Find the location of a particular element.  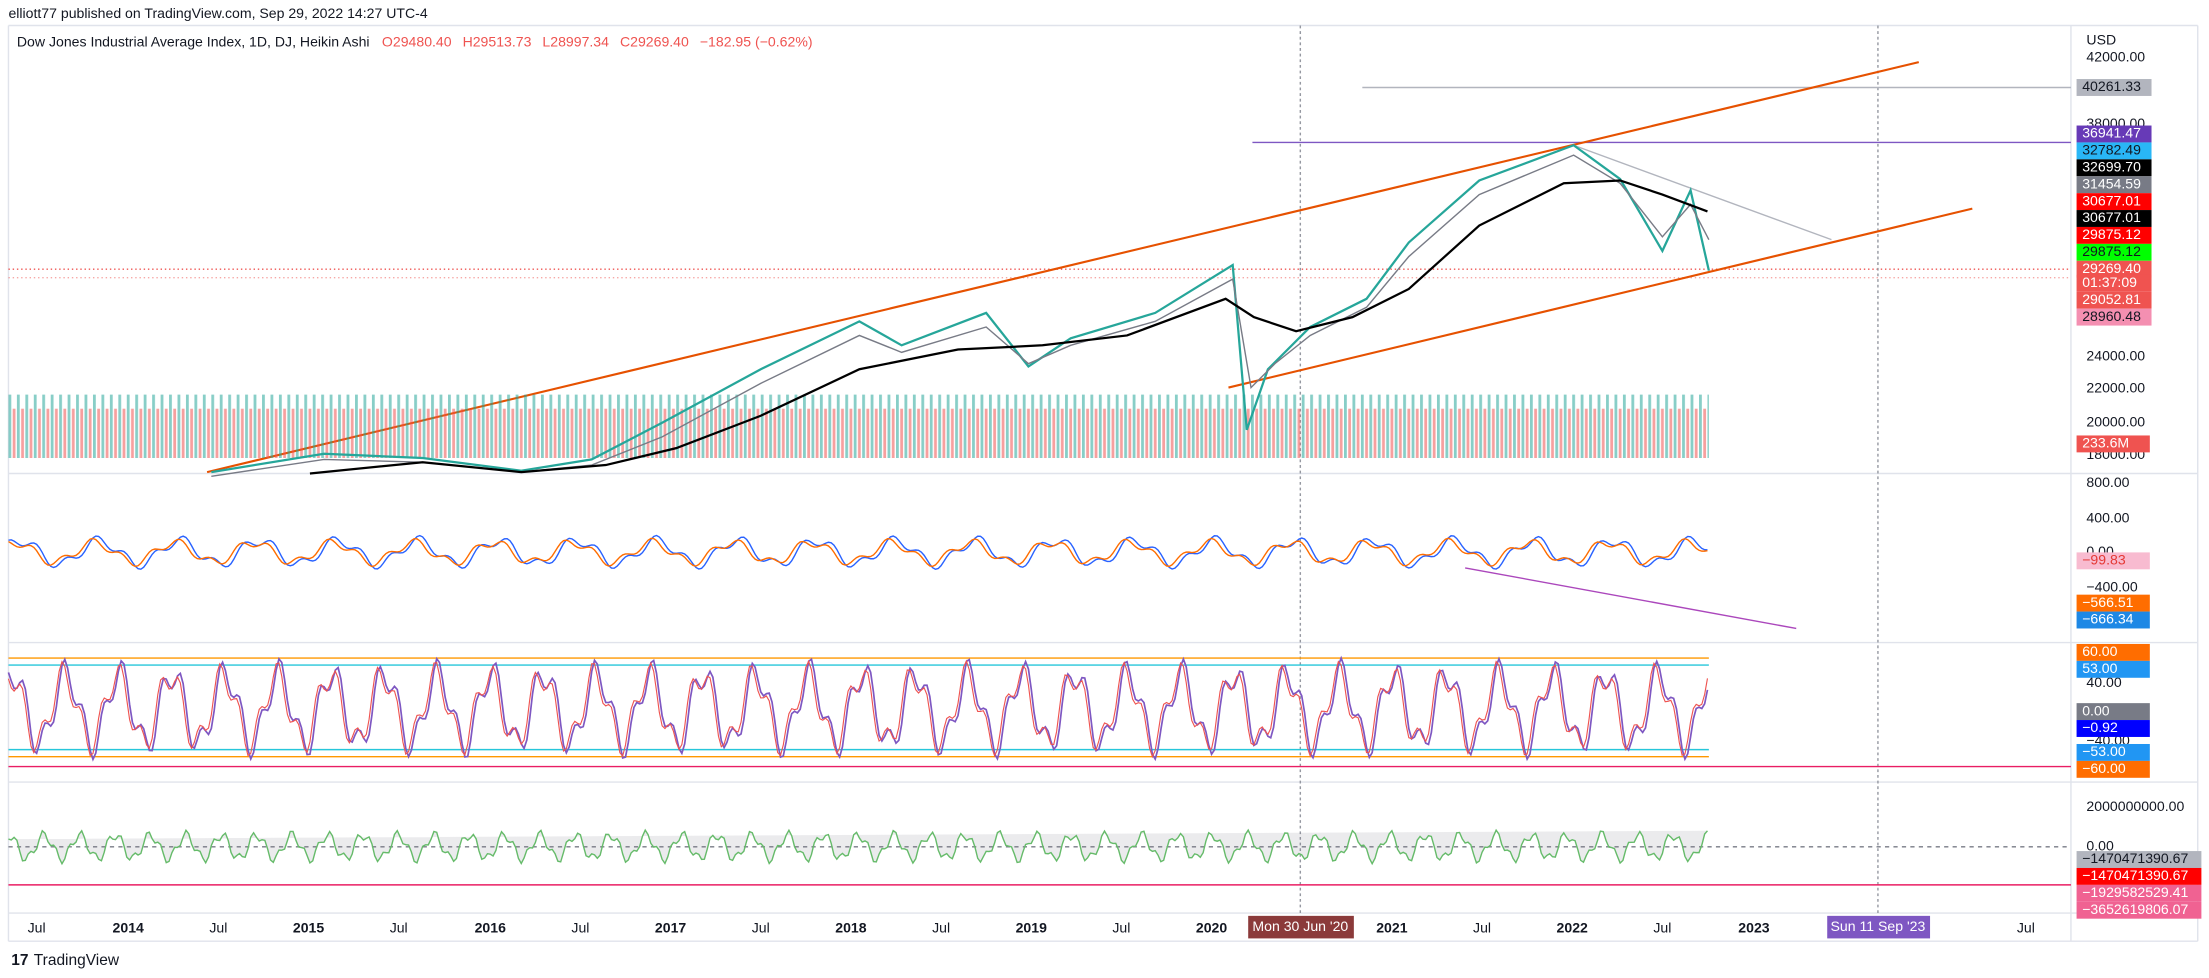

open: O29480.40 is located at coordinates (417, 41).